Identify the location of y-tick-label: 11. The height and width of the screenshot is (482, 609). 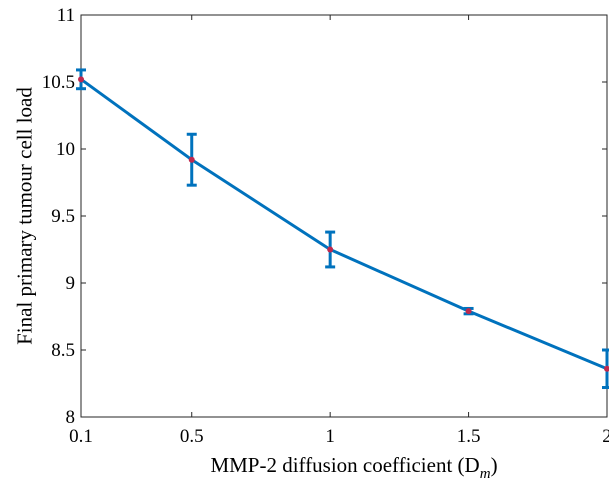
(66, 15).